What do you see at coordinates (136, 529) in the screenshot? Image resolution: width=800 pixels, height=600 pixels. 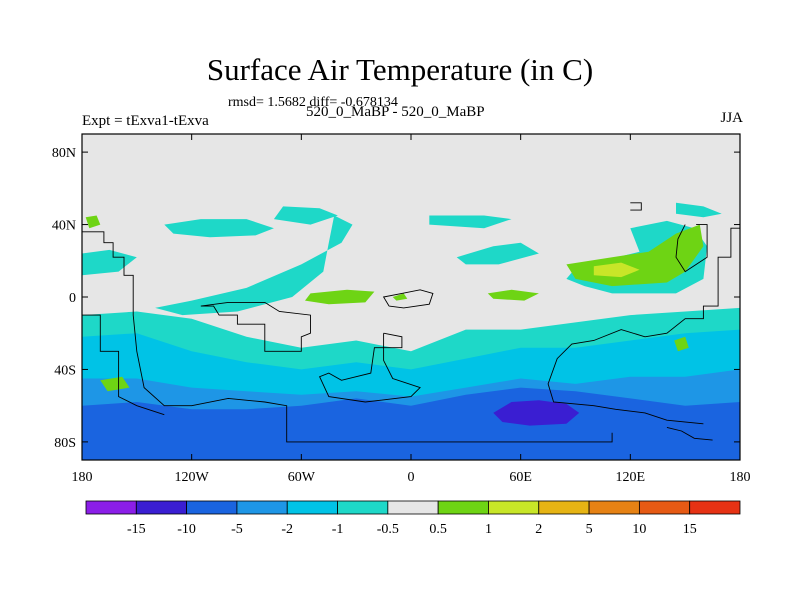 I see `colorbar-label-0: -15` at bounding box center [136, 529].